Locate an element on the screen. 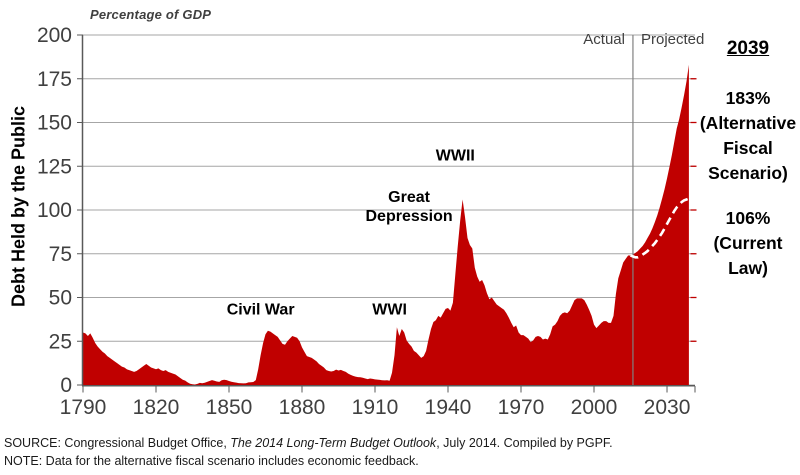  x-tick-label: 1850 is located at coordinates (229, 407).